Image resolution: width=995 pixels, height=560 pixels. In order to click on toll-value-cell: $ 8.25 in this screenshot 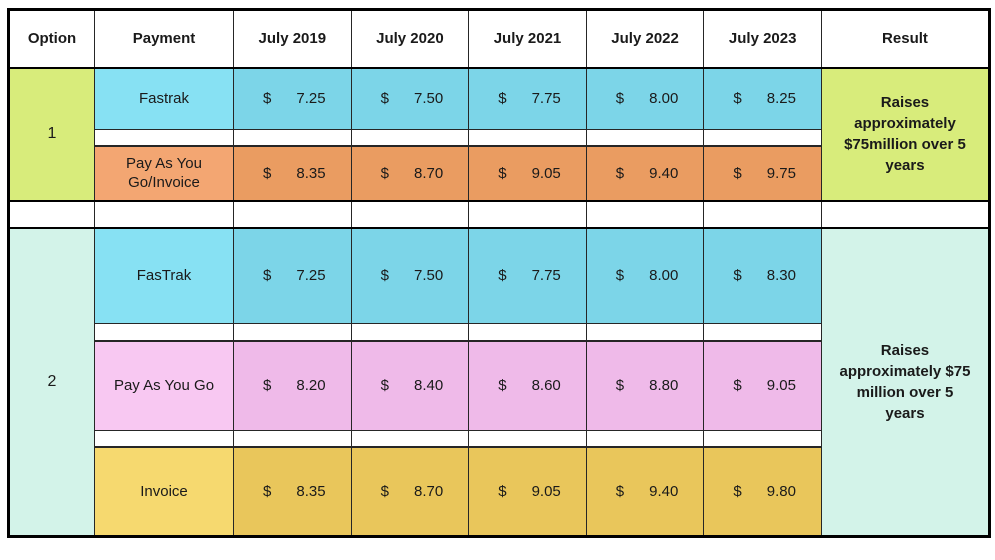, I will do `click(762, 98)`.